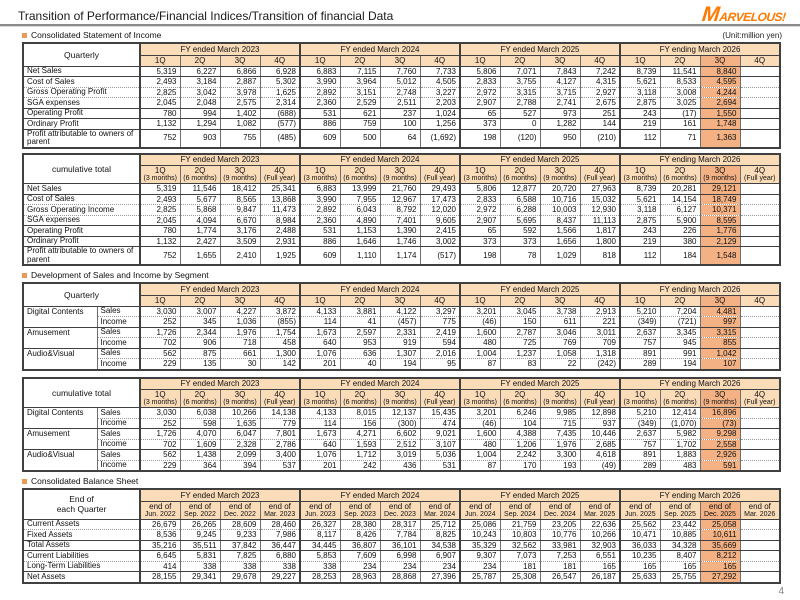  What do you see at coordinates (519, 231) in the screenshot?
I see `value-cell: 592` at bounding box center [519, 231].